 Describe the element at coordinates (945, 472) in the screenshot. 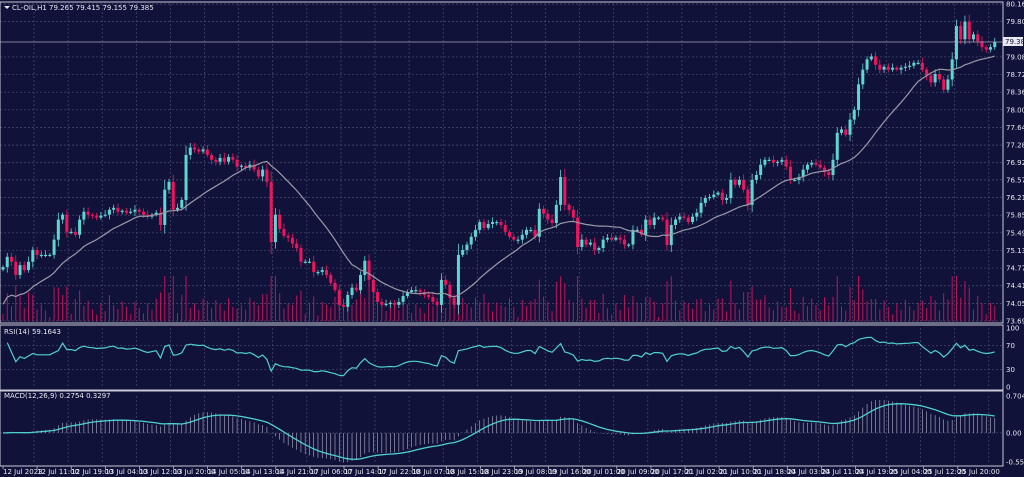

I see `time-tick-label: 25 Jul 12:00` at that location.